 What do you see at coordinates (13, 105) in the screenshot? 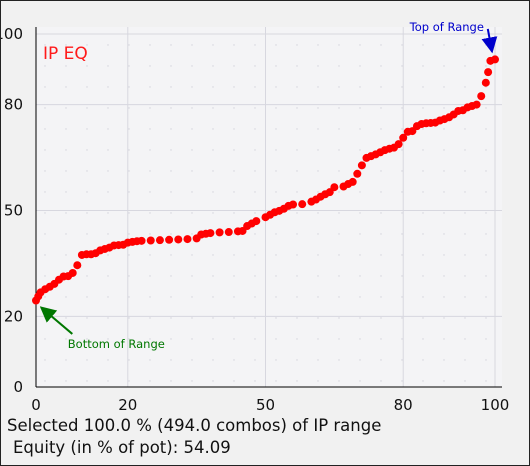
I see `y-tick-label: 80` at bounding box center [13, 105].